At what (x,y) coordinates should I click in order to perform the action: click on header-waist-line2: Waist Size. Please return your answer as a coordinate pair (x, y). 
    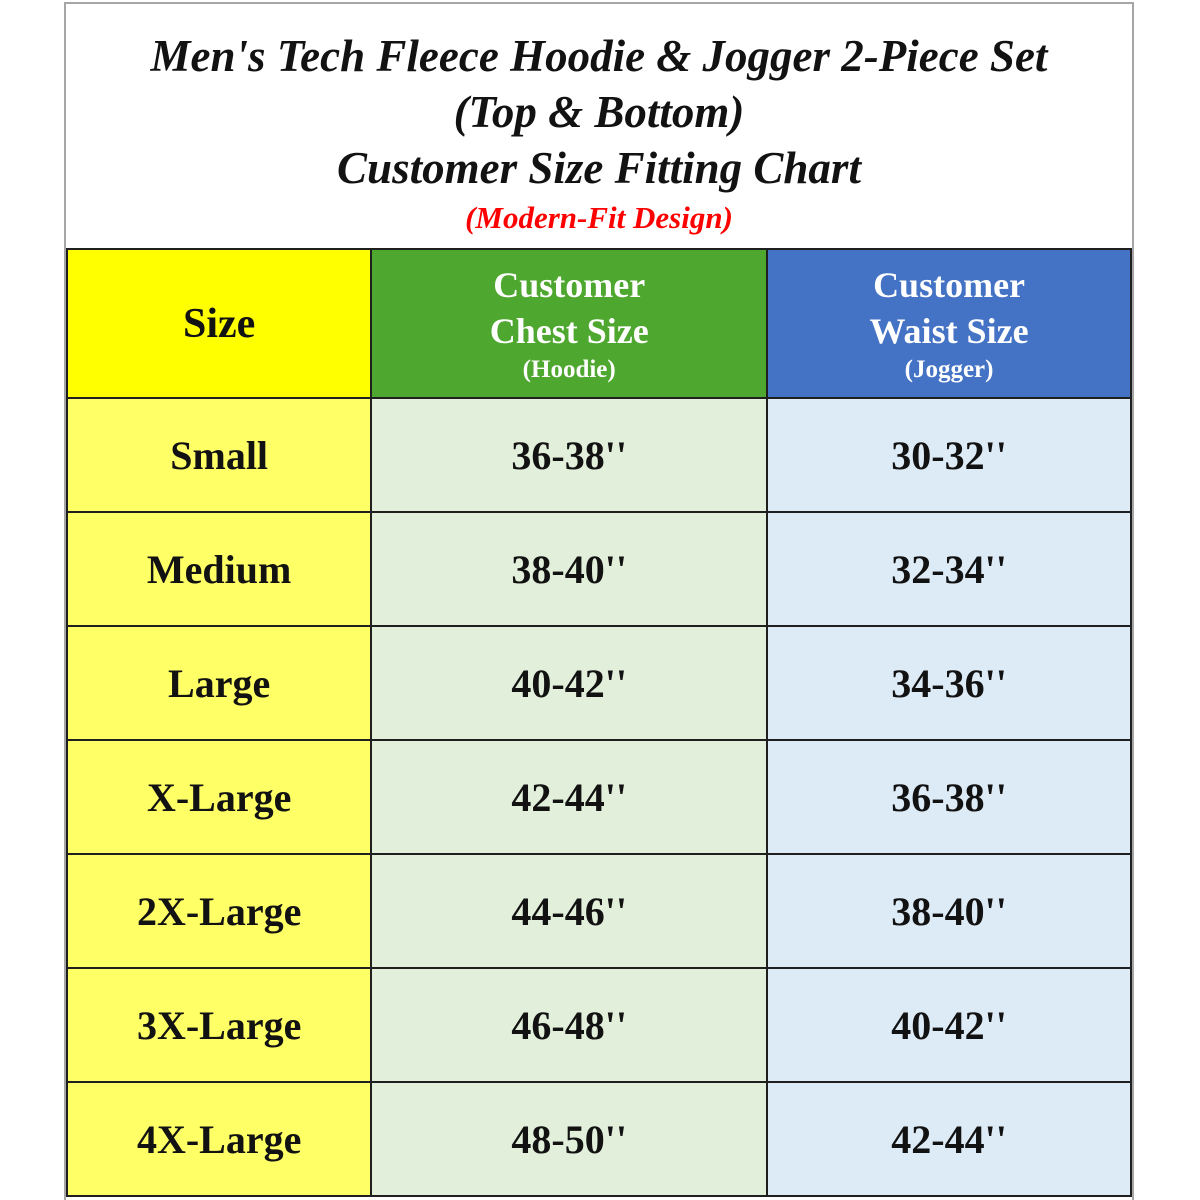
    Looking at the image, I should click on (949, 330).